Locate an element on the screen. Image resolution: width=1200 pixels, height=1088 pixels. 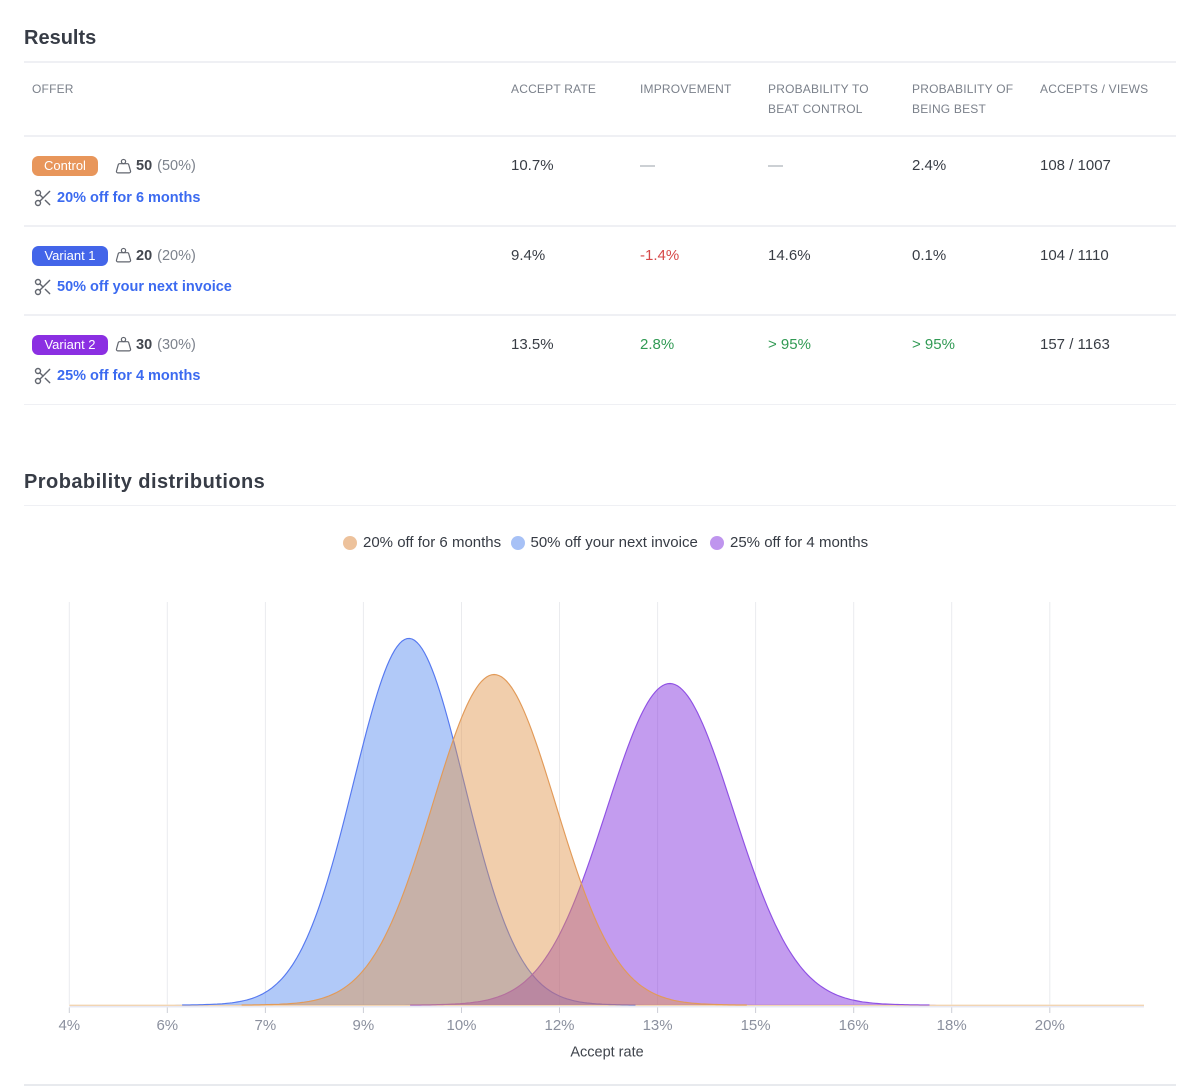
svg-text: 20% is located at coordinates (1050, 1025).